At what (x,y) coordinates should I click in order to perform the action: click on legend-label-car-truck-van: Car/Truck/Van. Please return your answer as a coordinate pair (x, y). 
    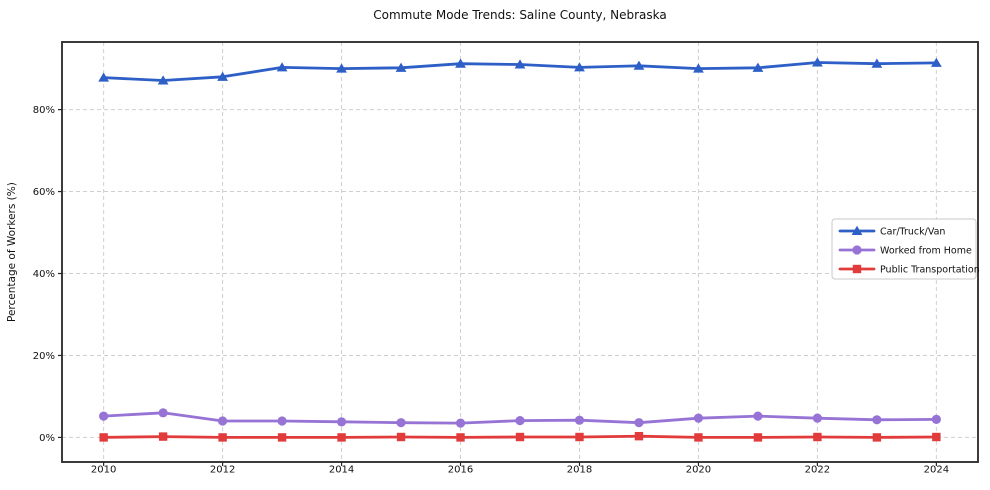
    Looking at the image, I should click on (912, 231).